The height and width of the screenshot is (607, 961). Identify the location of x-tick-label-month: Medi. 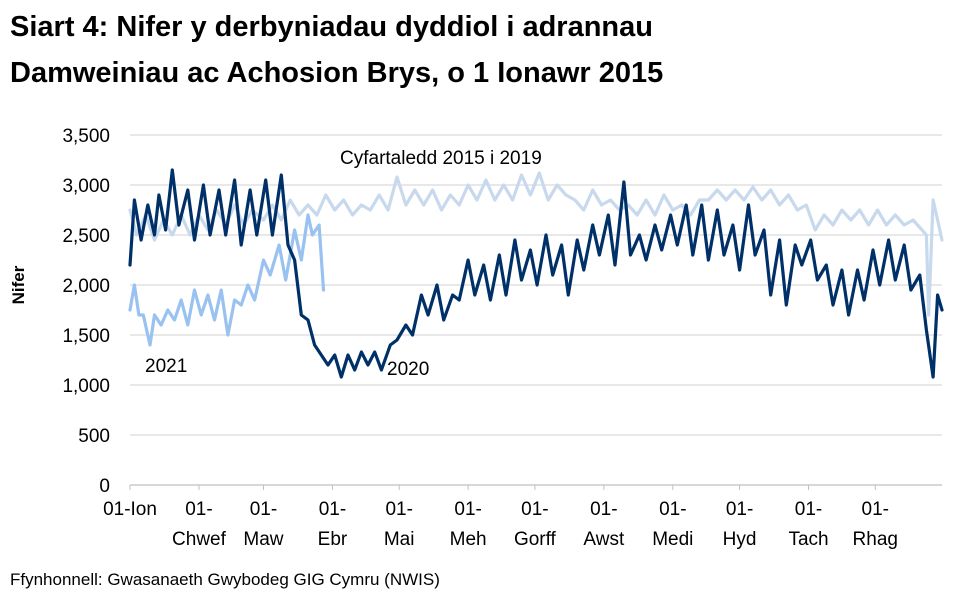
(672, 539).